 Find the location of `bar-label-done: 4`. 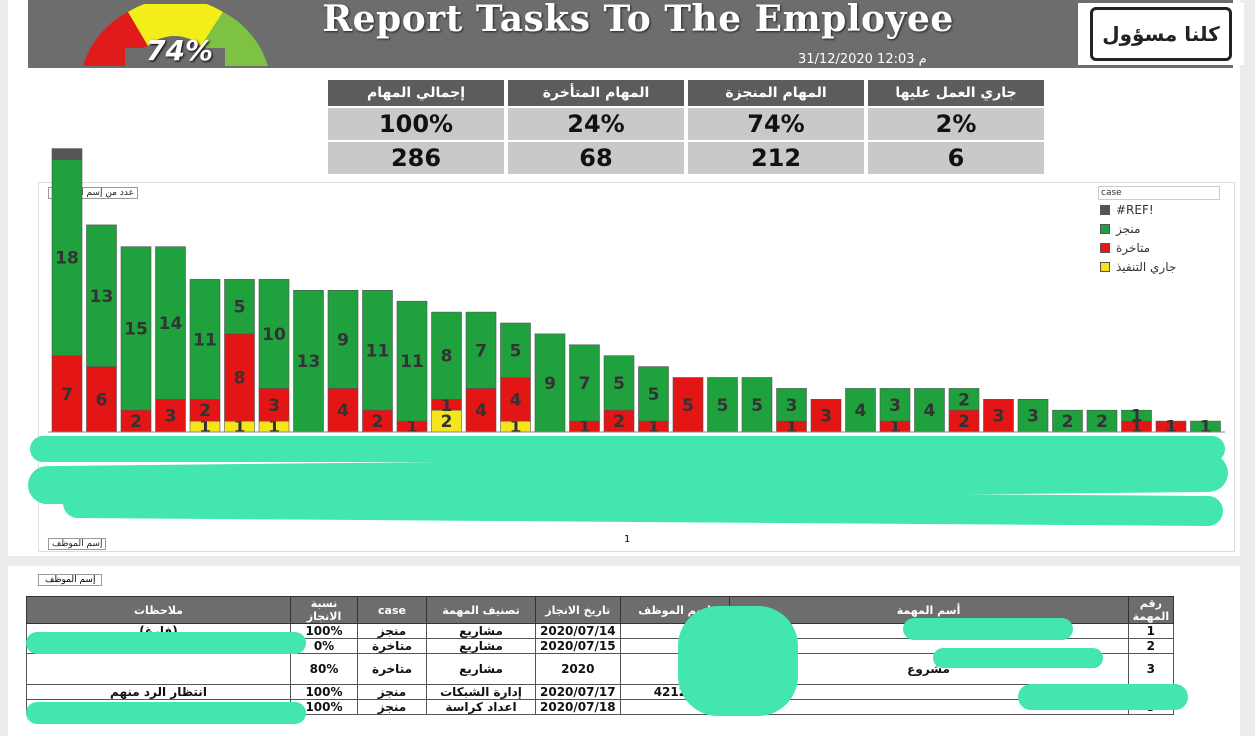

bar-label-done: 4 is located at coordinates (861, 411).